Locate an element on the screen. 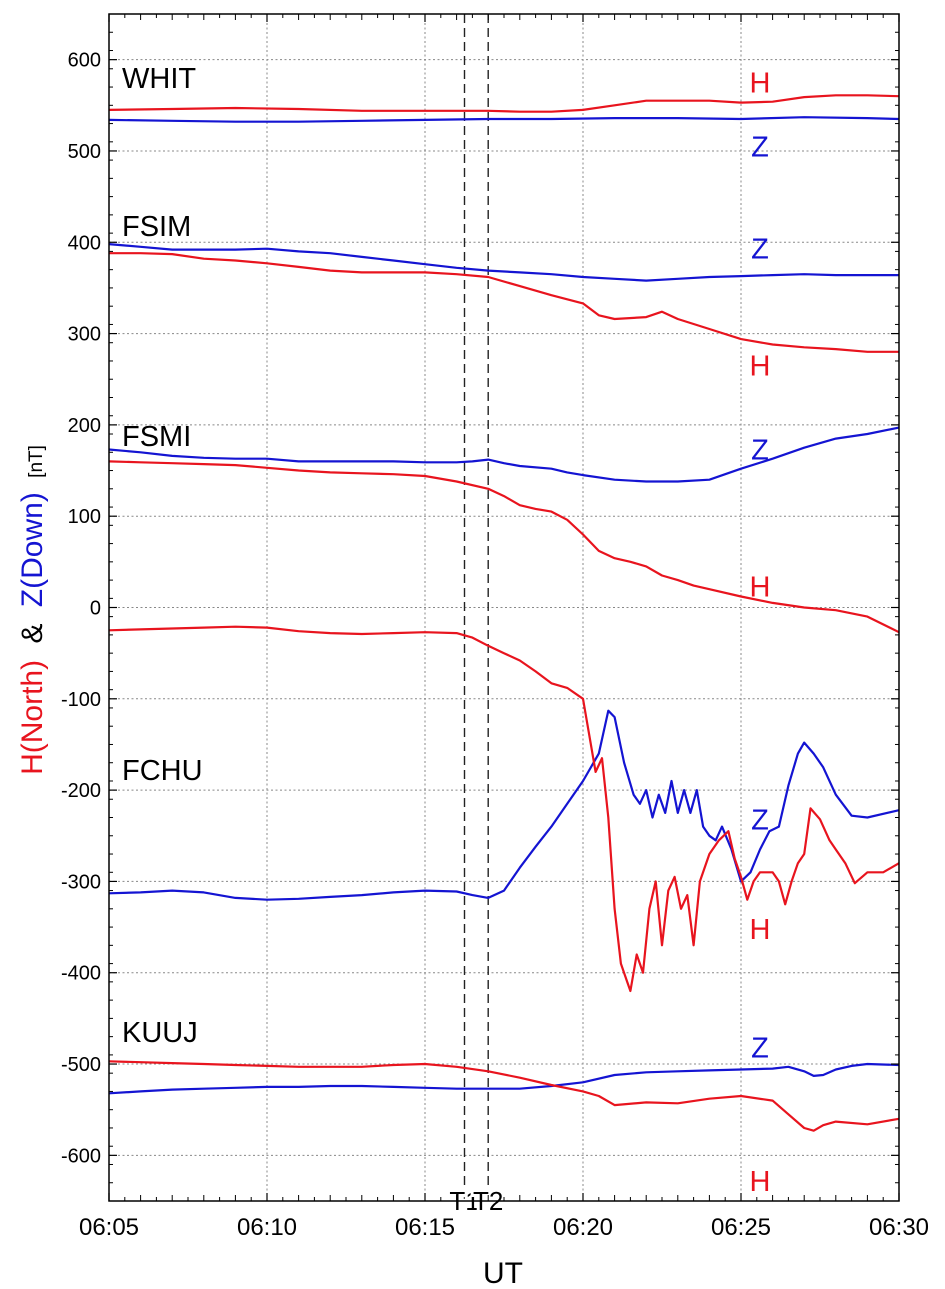 The width and height of the screenshot is (945, 1289). x-tick-label: 06:15 is located at coordinates (425, 1227).